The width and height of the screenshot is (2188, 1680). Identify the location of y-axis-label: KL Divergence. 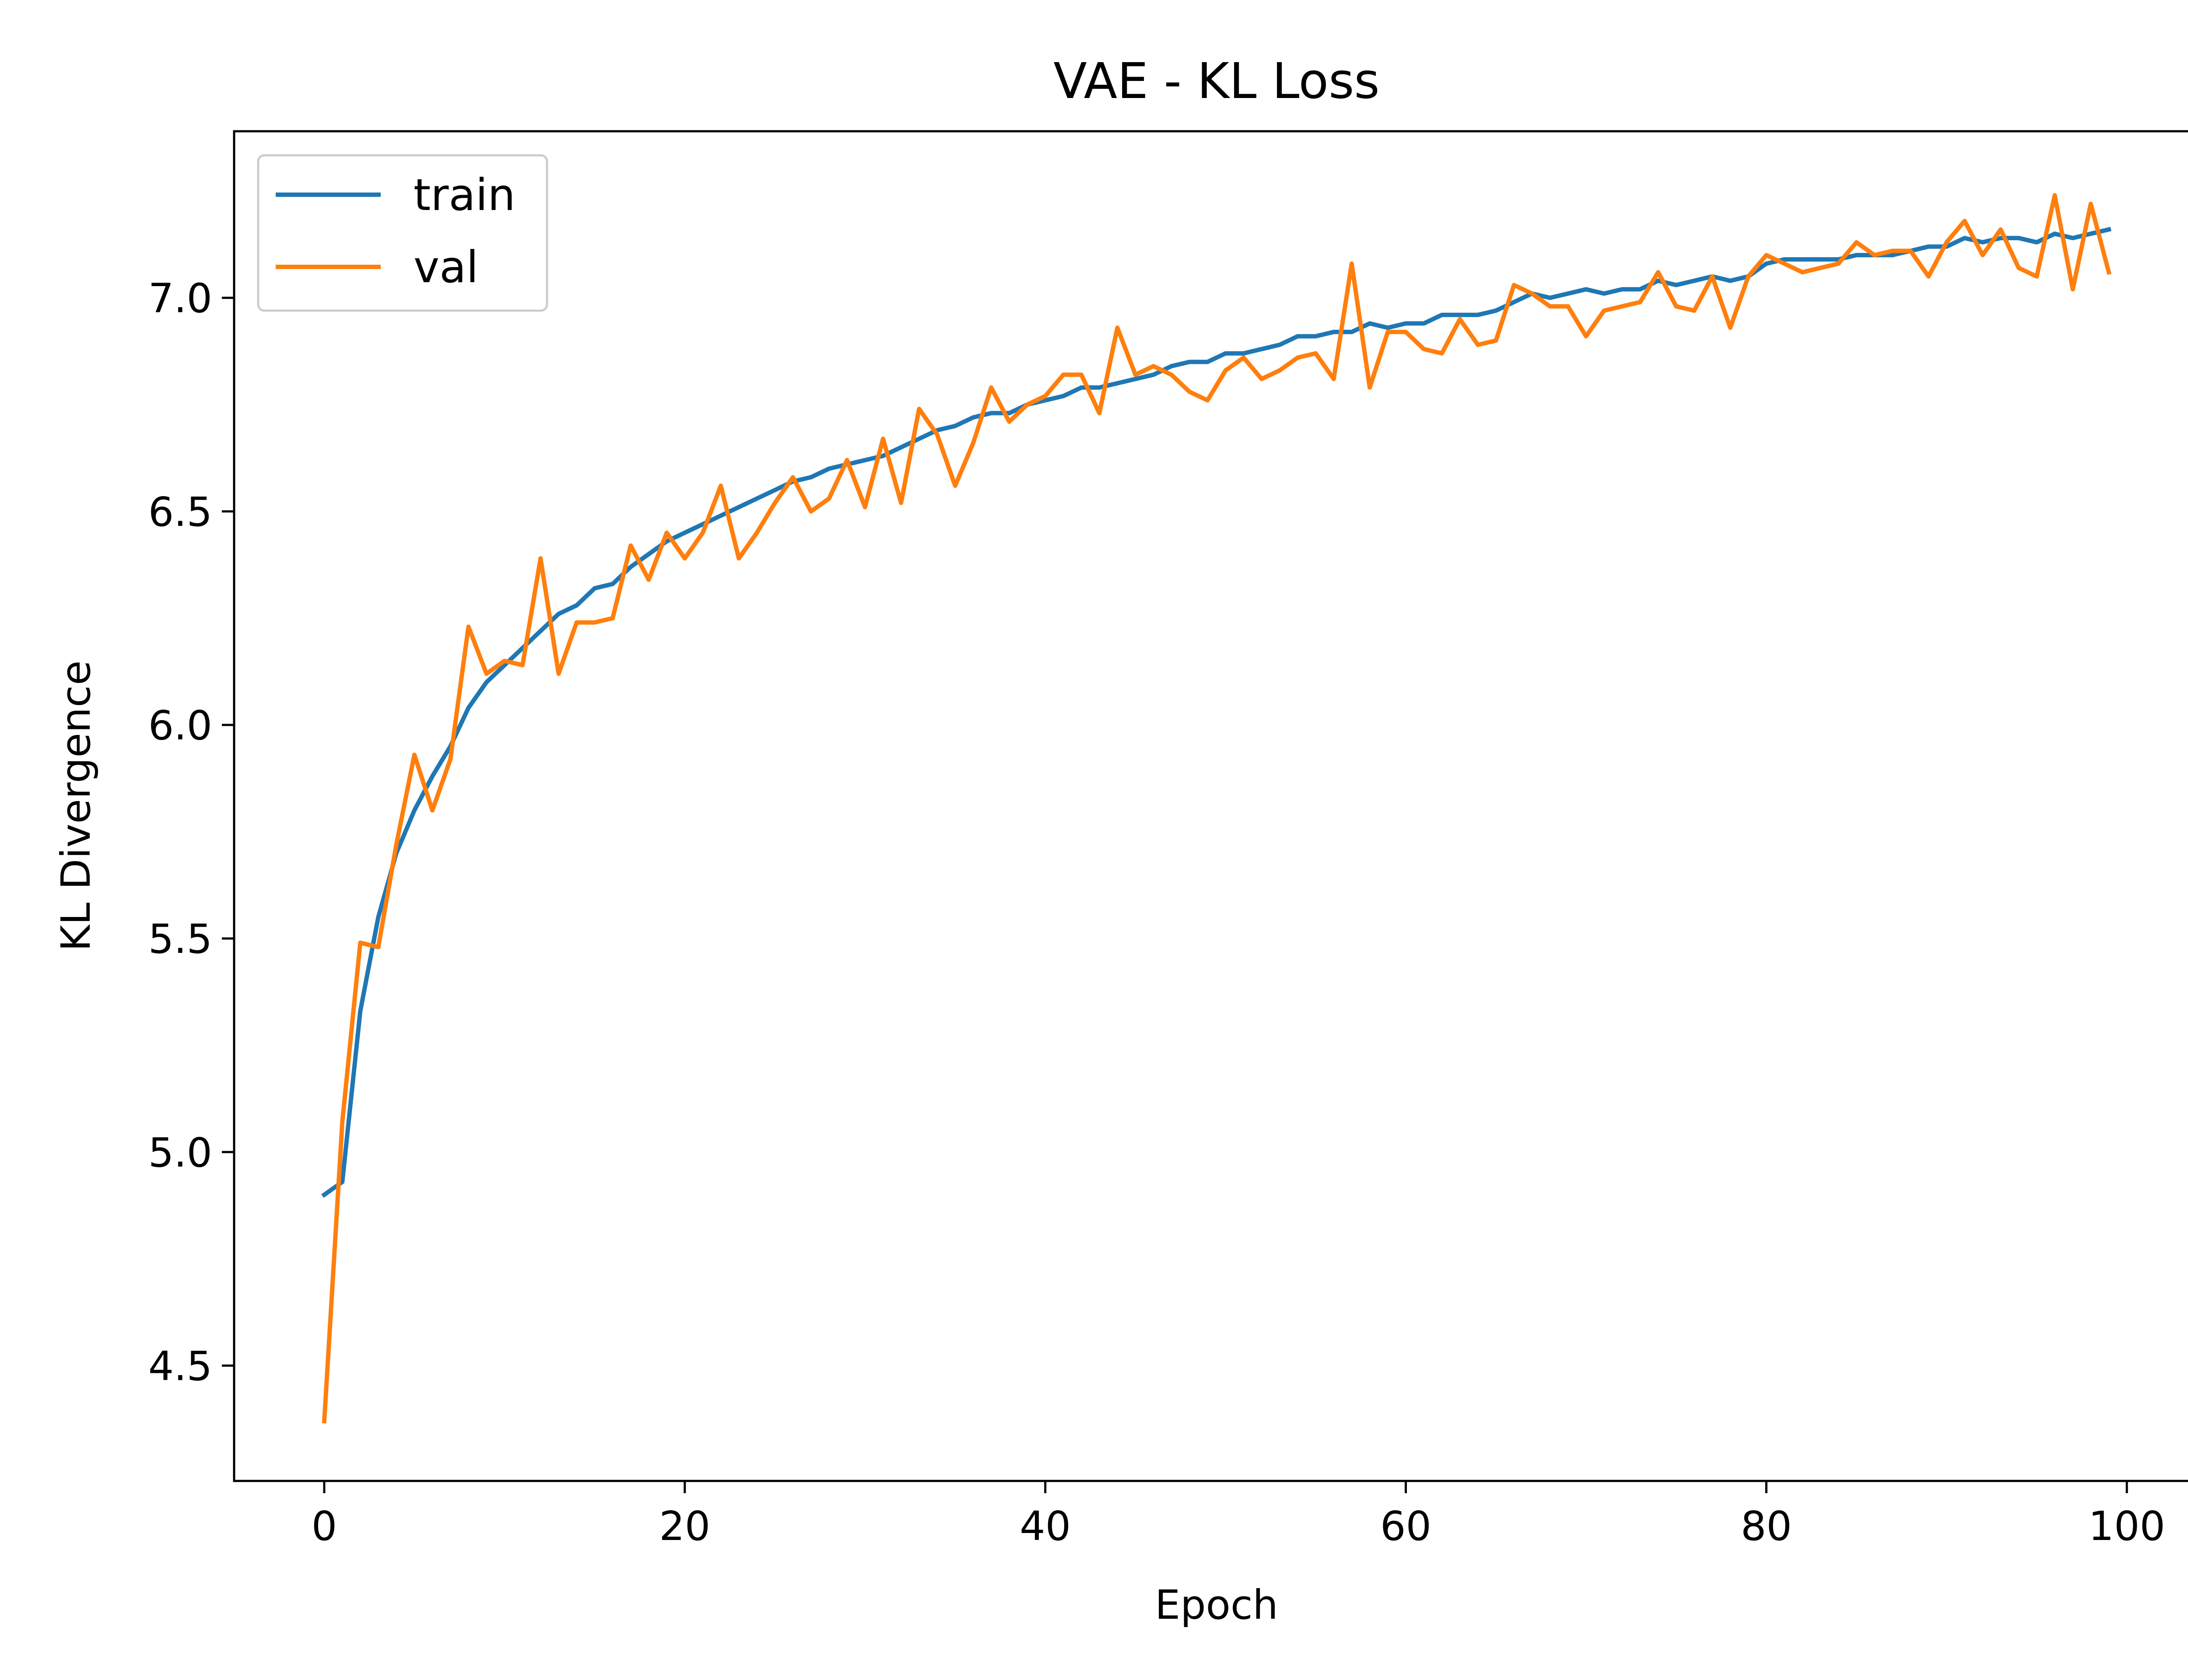
(76, 806).